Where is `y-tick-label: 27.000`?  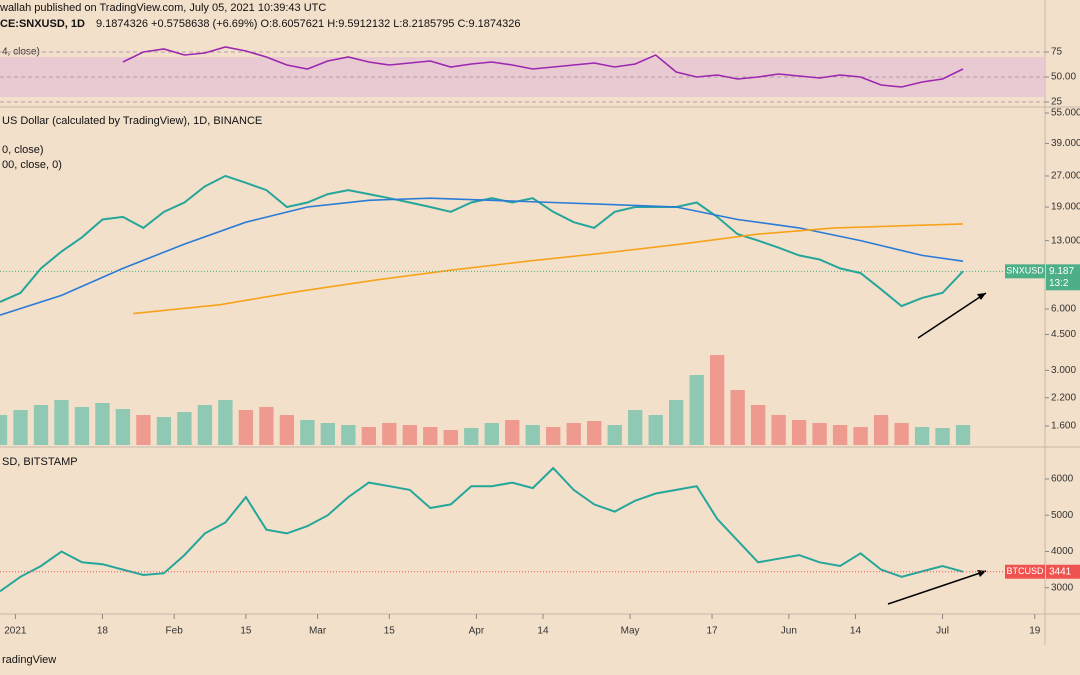
y-tick-label: 27.000 is located at coordinates (1065, 176).